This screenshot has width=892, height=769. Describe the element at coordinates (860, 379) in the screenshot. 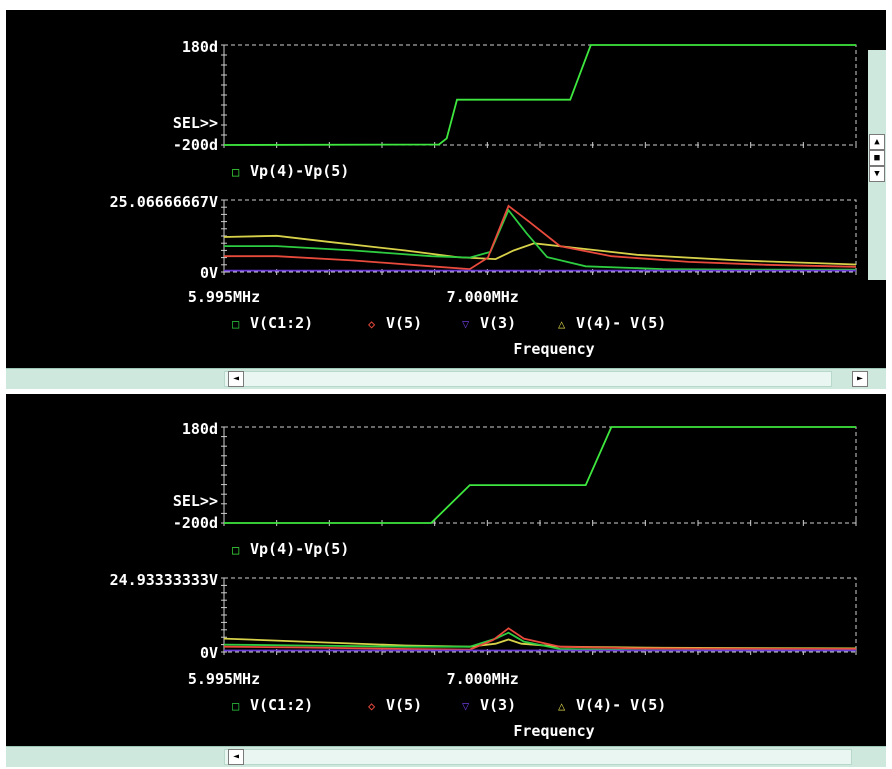

I see `scroll-right-button: ►` at that location.